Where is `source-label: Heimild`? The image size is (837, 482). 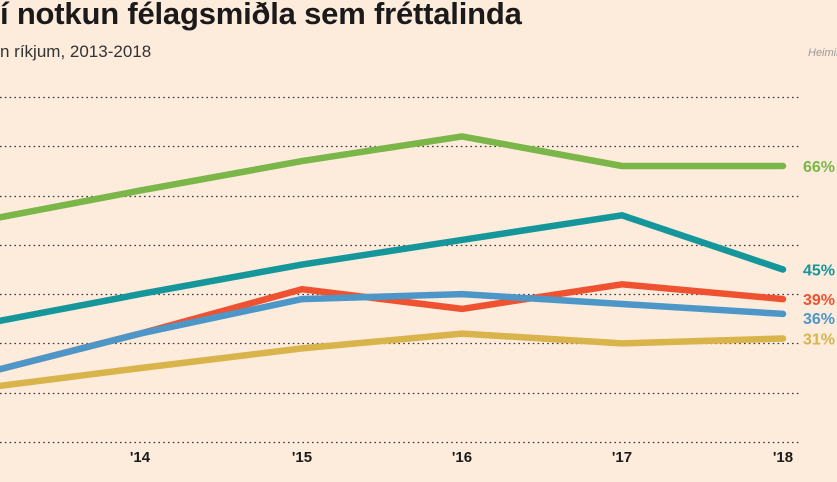
source-label: Heimild is located at coordinates (822, 53).